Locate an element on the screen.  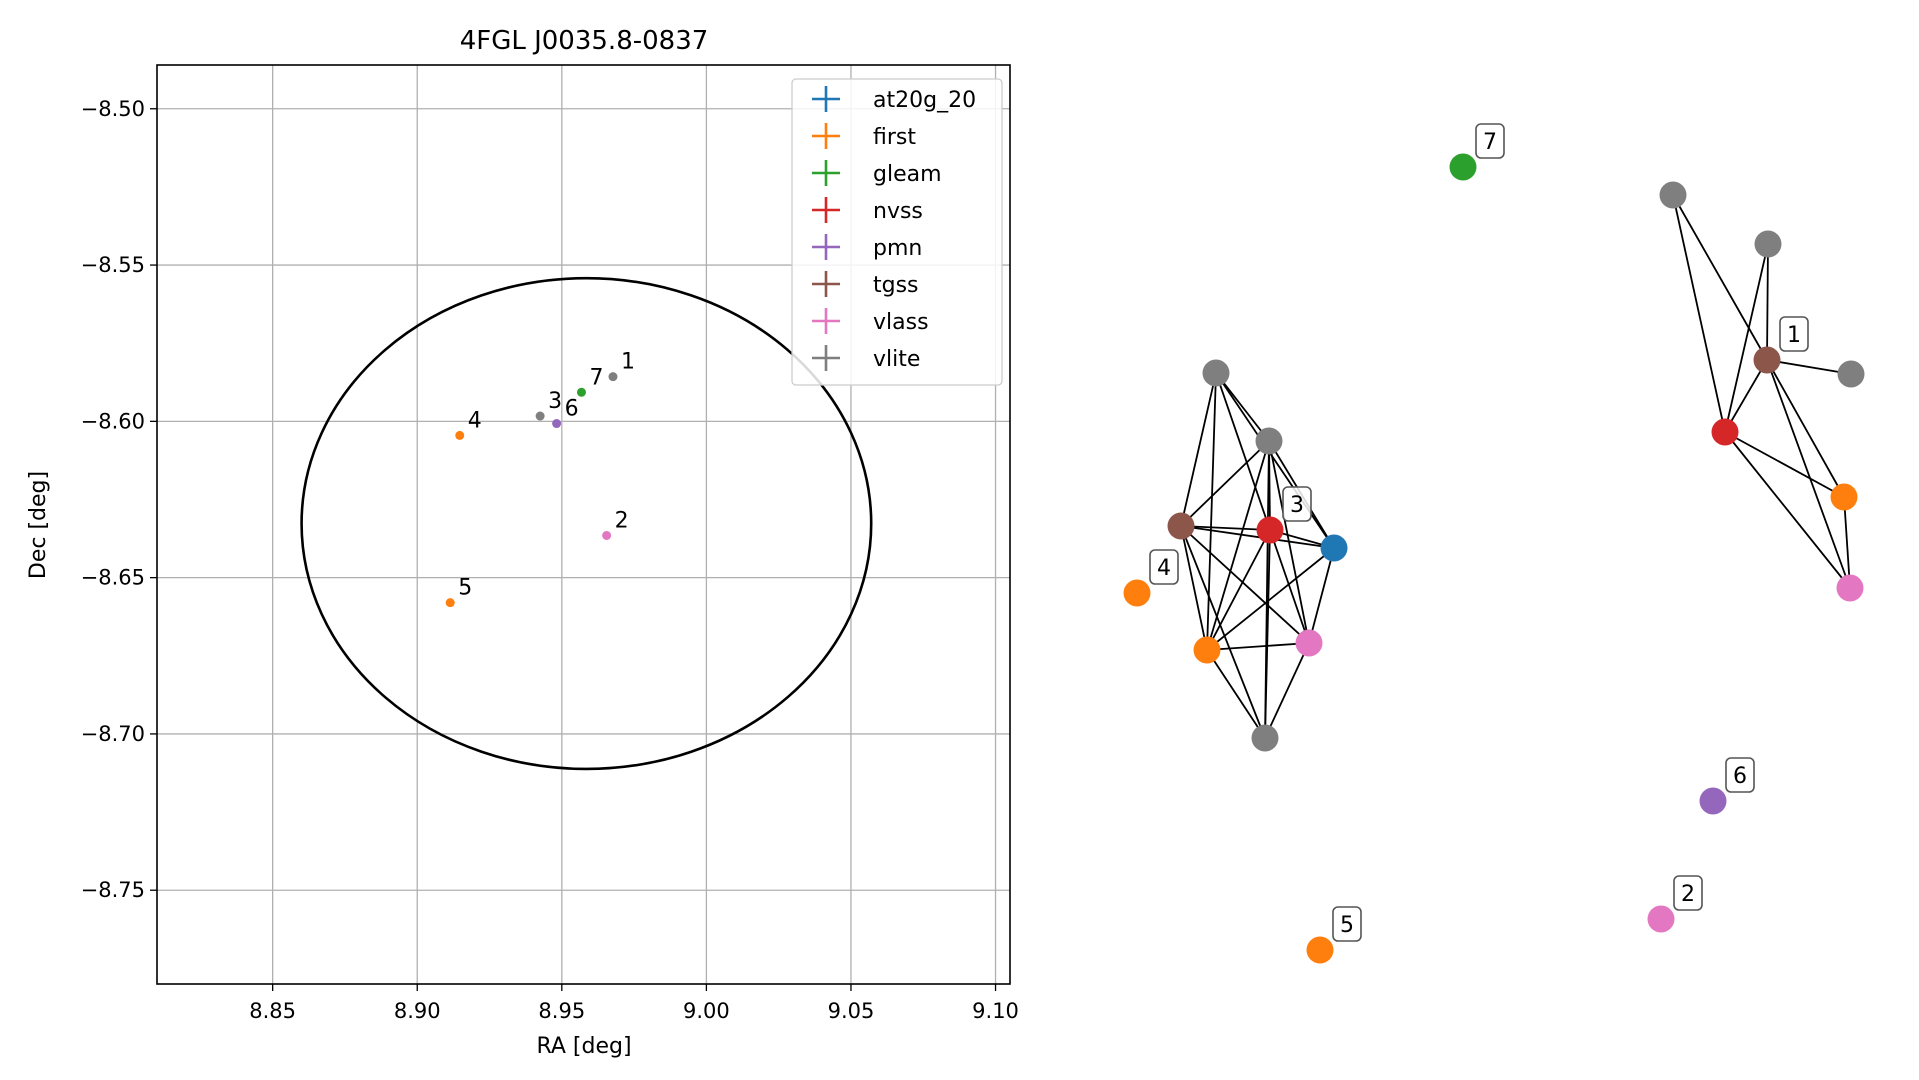
x-tick-label: 9.00 is located at coordinates (706, 1011).